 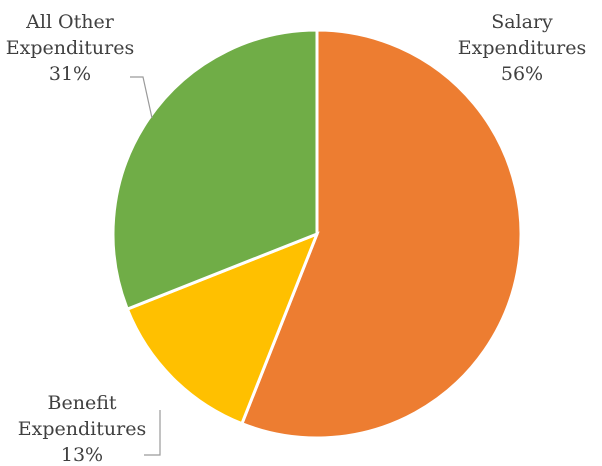 What do you see at coordinates (82, 403) in the screenshot?
I see `label-benefit-line1: Benefit` at bounding box center [82, 403].